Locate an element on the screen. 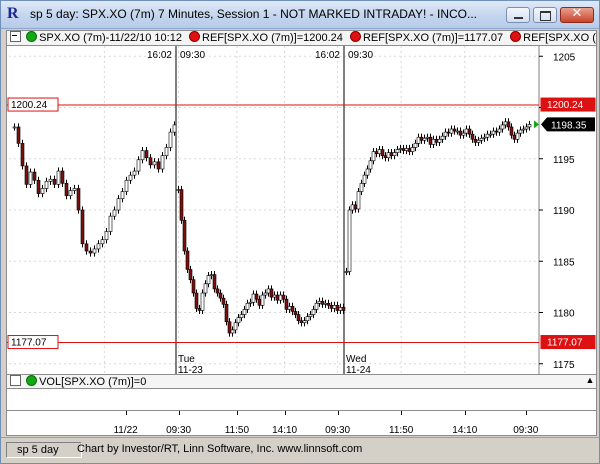 The image size is (600, 464). legend-series-label: SPX.XO (7m)-11/22/10 10:12 is located at coordinates (110, 38).